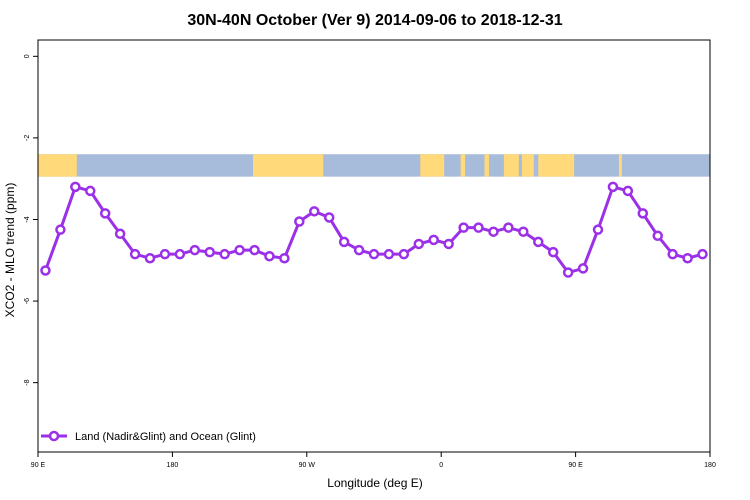  Describe the element at coordinates (10, 250) in the screenshot. I see `y-axis-label: XCO2 - MLO trend (ppm)` at that location.